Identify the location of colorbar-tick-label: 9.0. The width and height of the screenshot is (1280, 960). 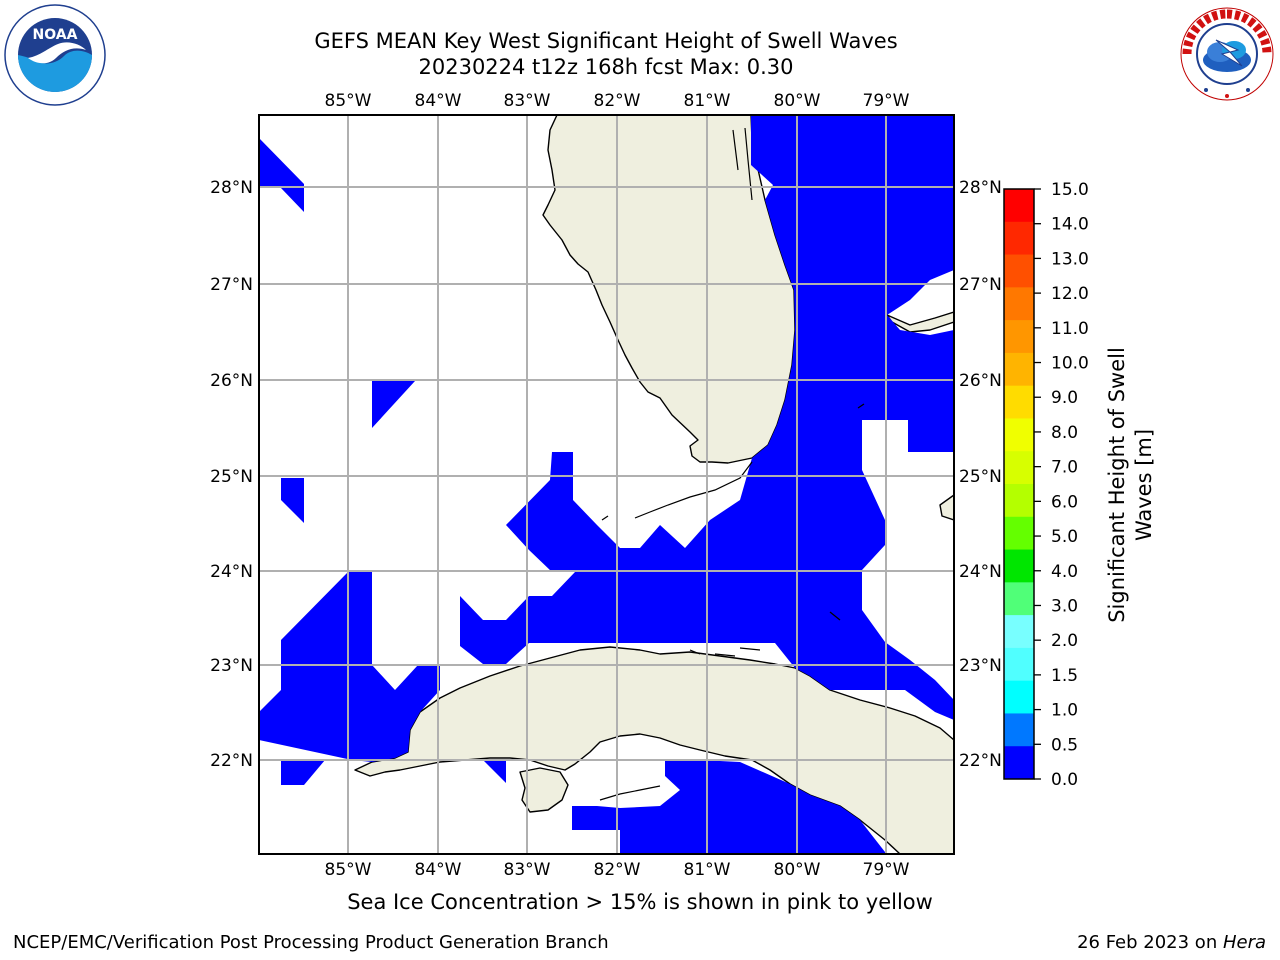
(1064, 398).